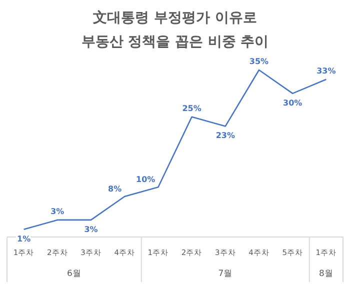 The height and width of the screenshot is (290, 350). What do you see at coordinates (326, 71) in the screenshot?
I see `data-label: 33%` at bounding box center [326, 71].